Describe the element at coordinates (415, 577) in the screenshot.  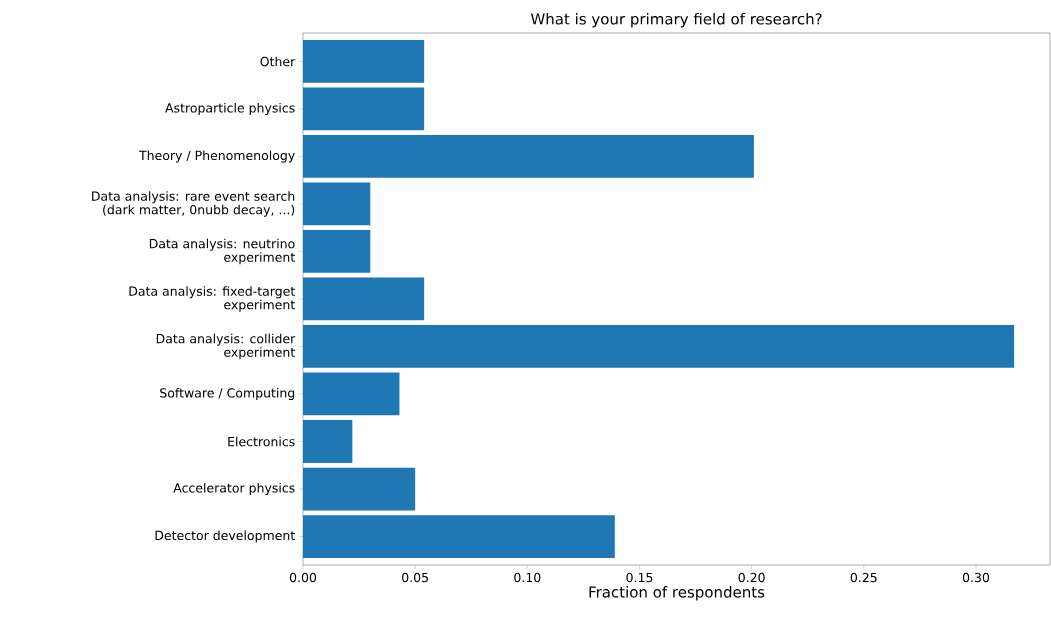
I see `x-tick-label: 0.05` at that location.